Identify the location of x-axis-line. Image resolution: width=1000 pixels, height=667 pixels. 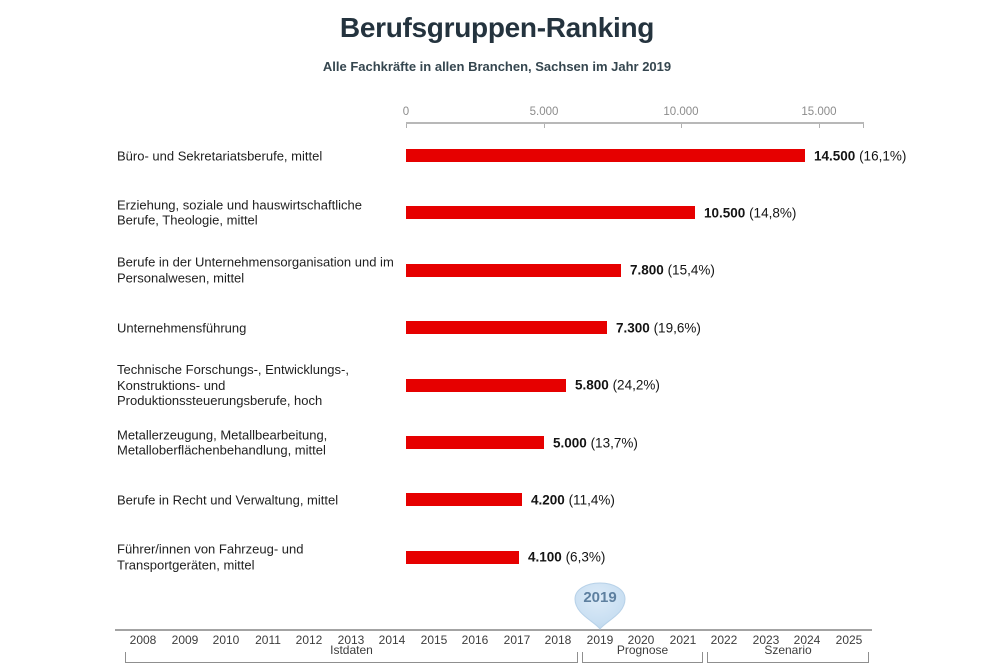
(635, 123).